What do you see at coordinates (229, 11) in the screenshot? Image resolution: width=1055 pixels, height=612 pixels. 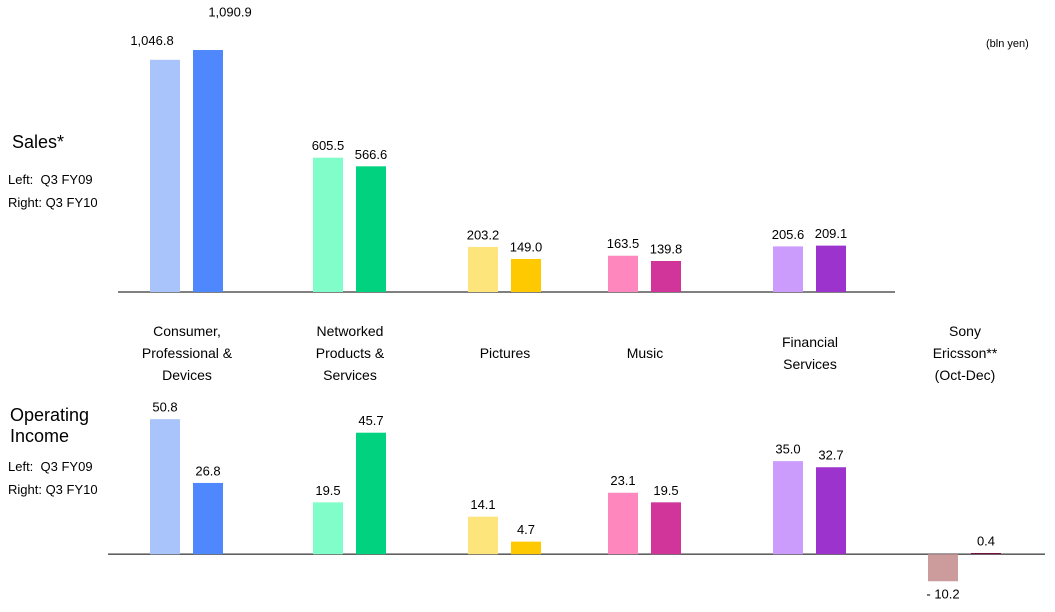 I see `value-label: 1,090.9` at bounding box center [229, 11].